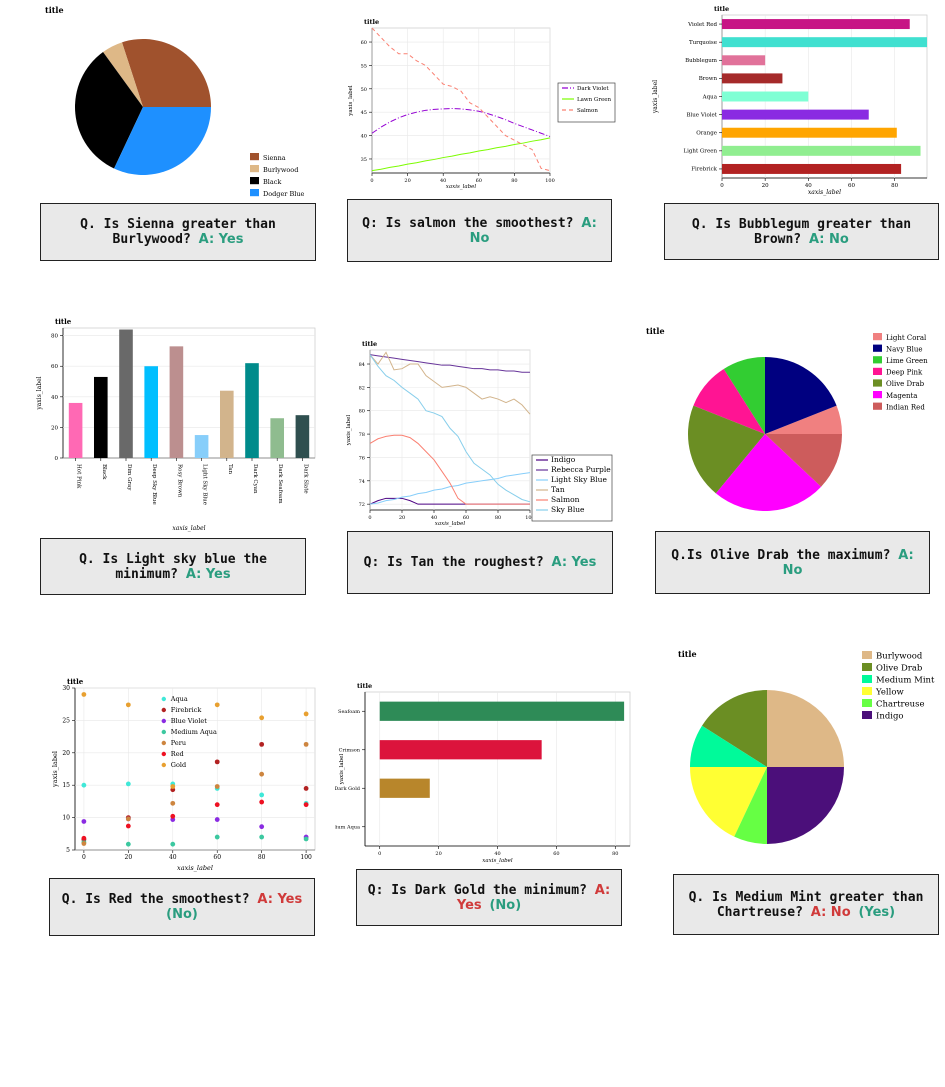 The width and height of the screenshot is (945, 1087). I want to click on legend-label: Sky Blue, so click(568, 509).